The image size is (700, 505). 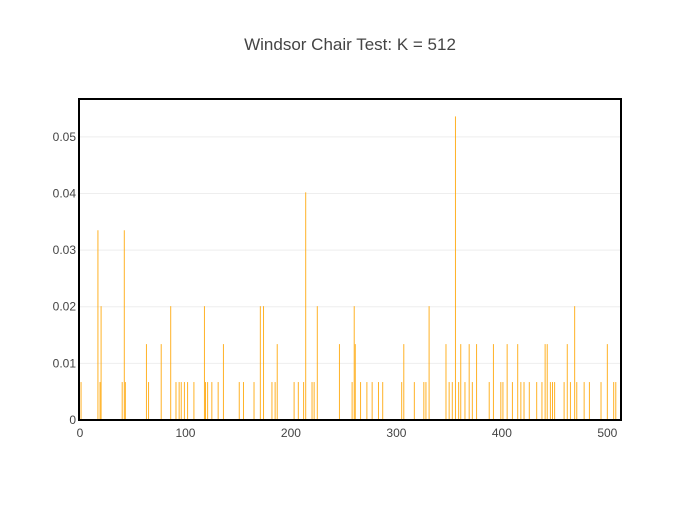 What do you see at coordinates (185, 433) in the screenshot?
I see `x-tick-label: 100` at bounding box center [185, 433].